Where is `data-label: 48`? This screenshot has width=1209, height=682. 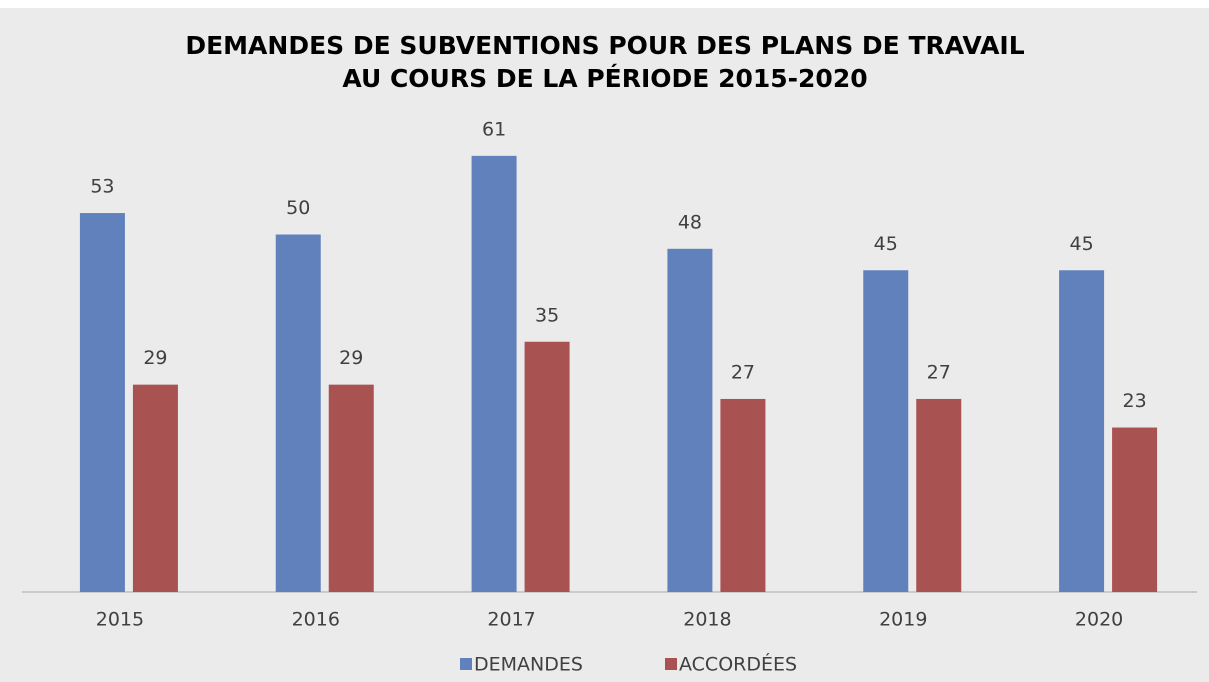 data-label: 48 is located at coordinates (690, 222).